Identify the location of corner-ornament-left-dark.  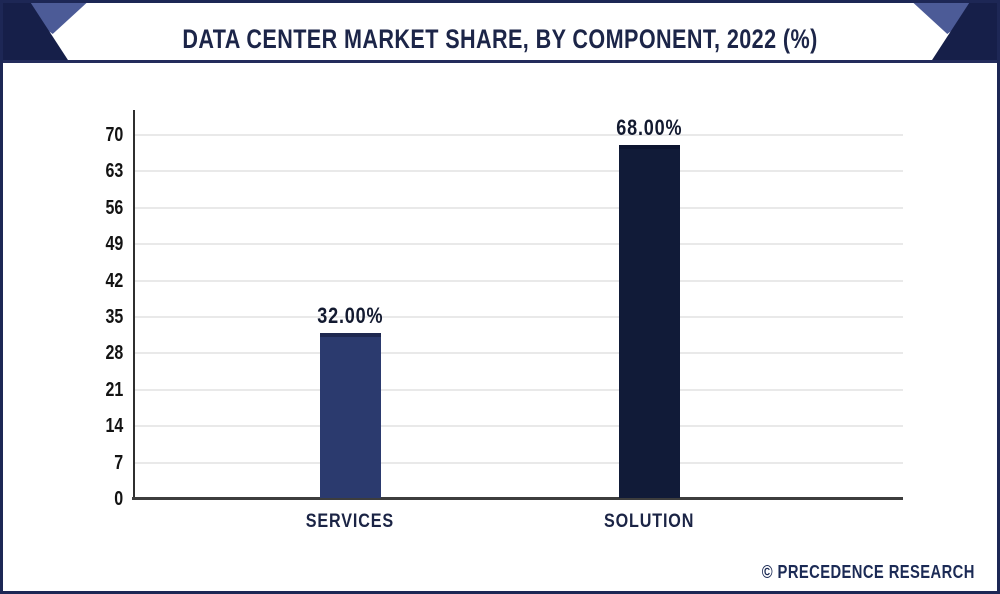
(36, 32).